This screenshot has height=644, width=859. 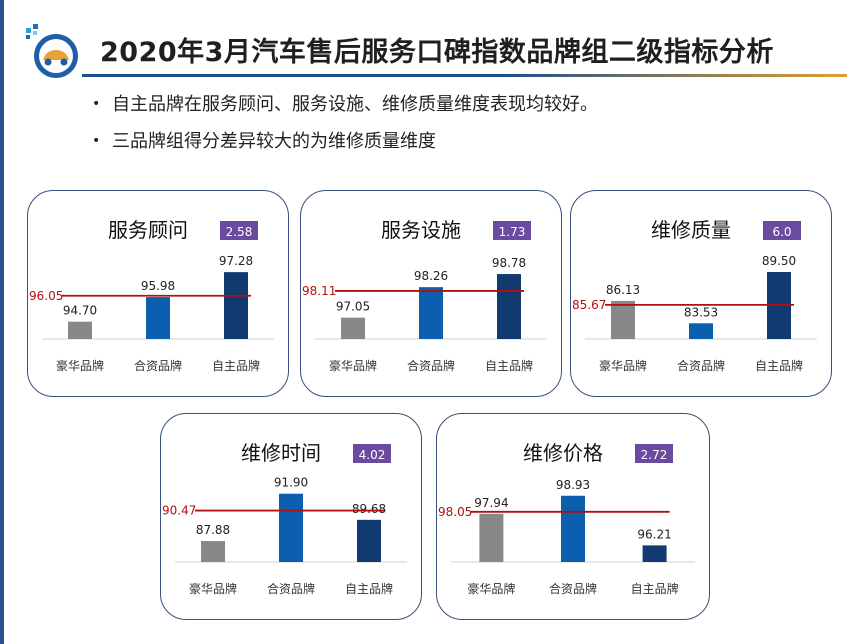 What do you see at coordinates (491, 503) in the screenshot?
I see `bar-value-label: 97.94` at bounding box center [491, 503].